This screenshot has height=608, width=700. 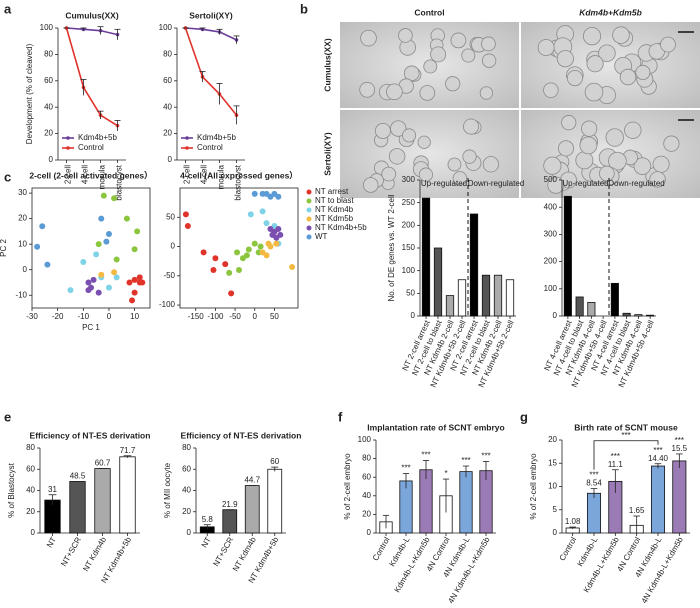 What do you see at coordinates (4, 248) in the screenshot?
I see `y-axis-label: PC 2` at bounding box center [4, 248].